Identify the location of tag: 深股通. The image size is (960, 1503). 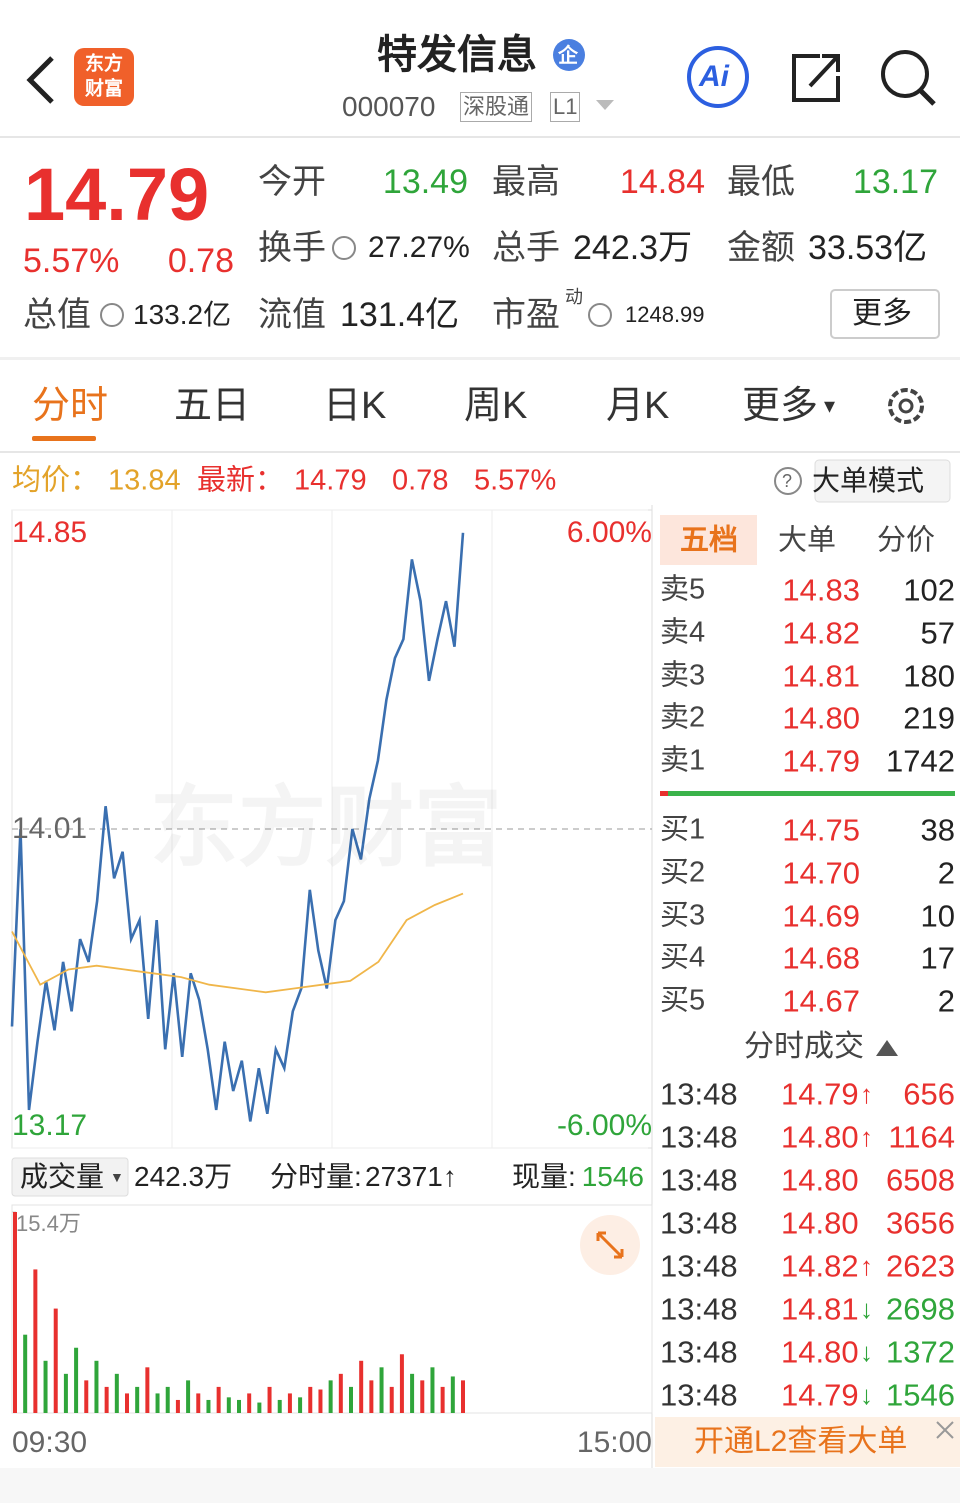
(496, 107).